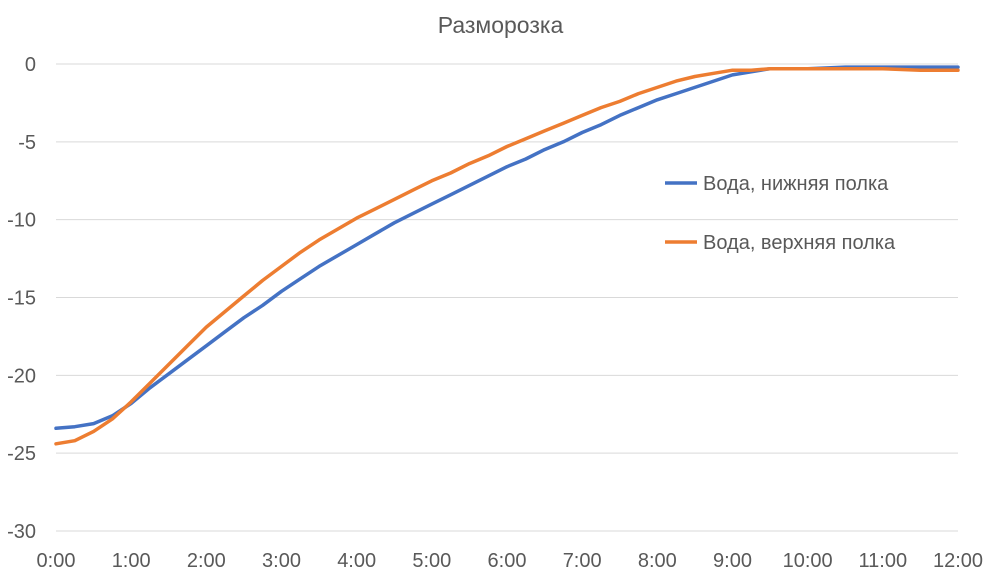  I want to click on x-tick-label: 10:00, so click(808, 561).